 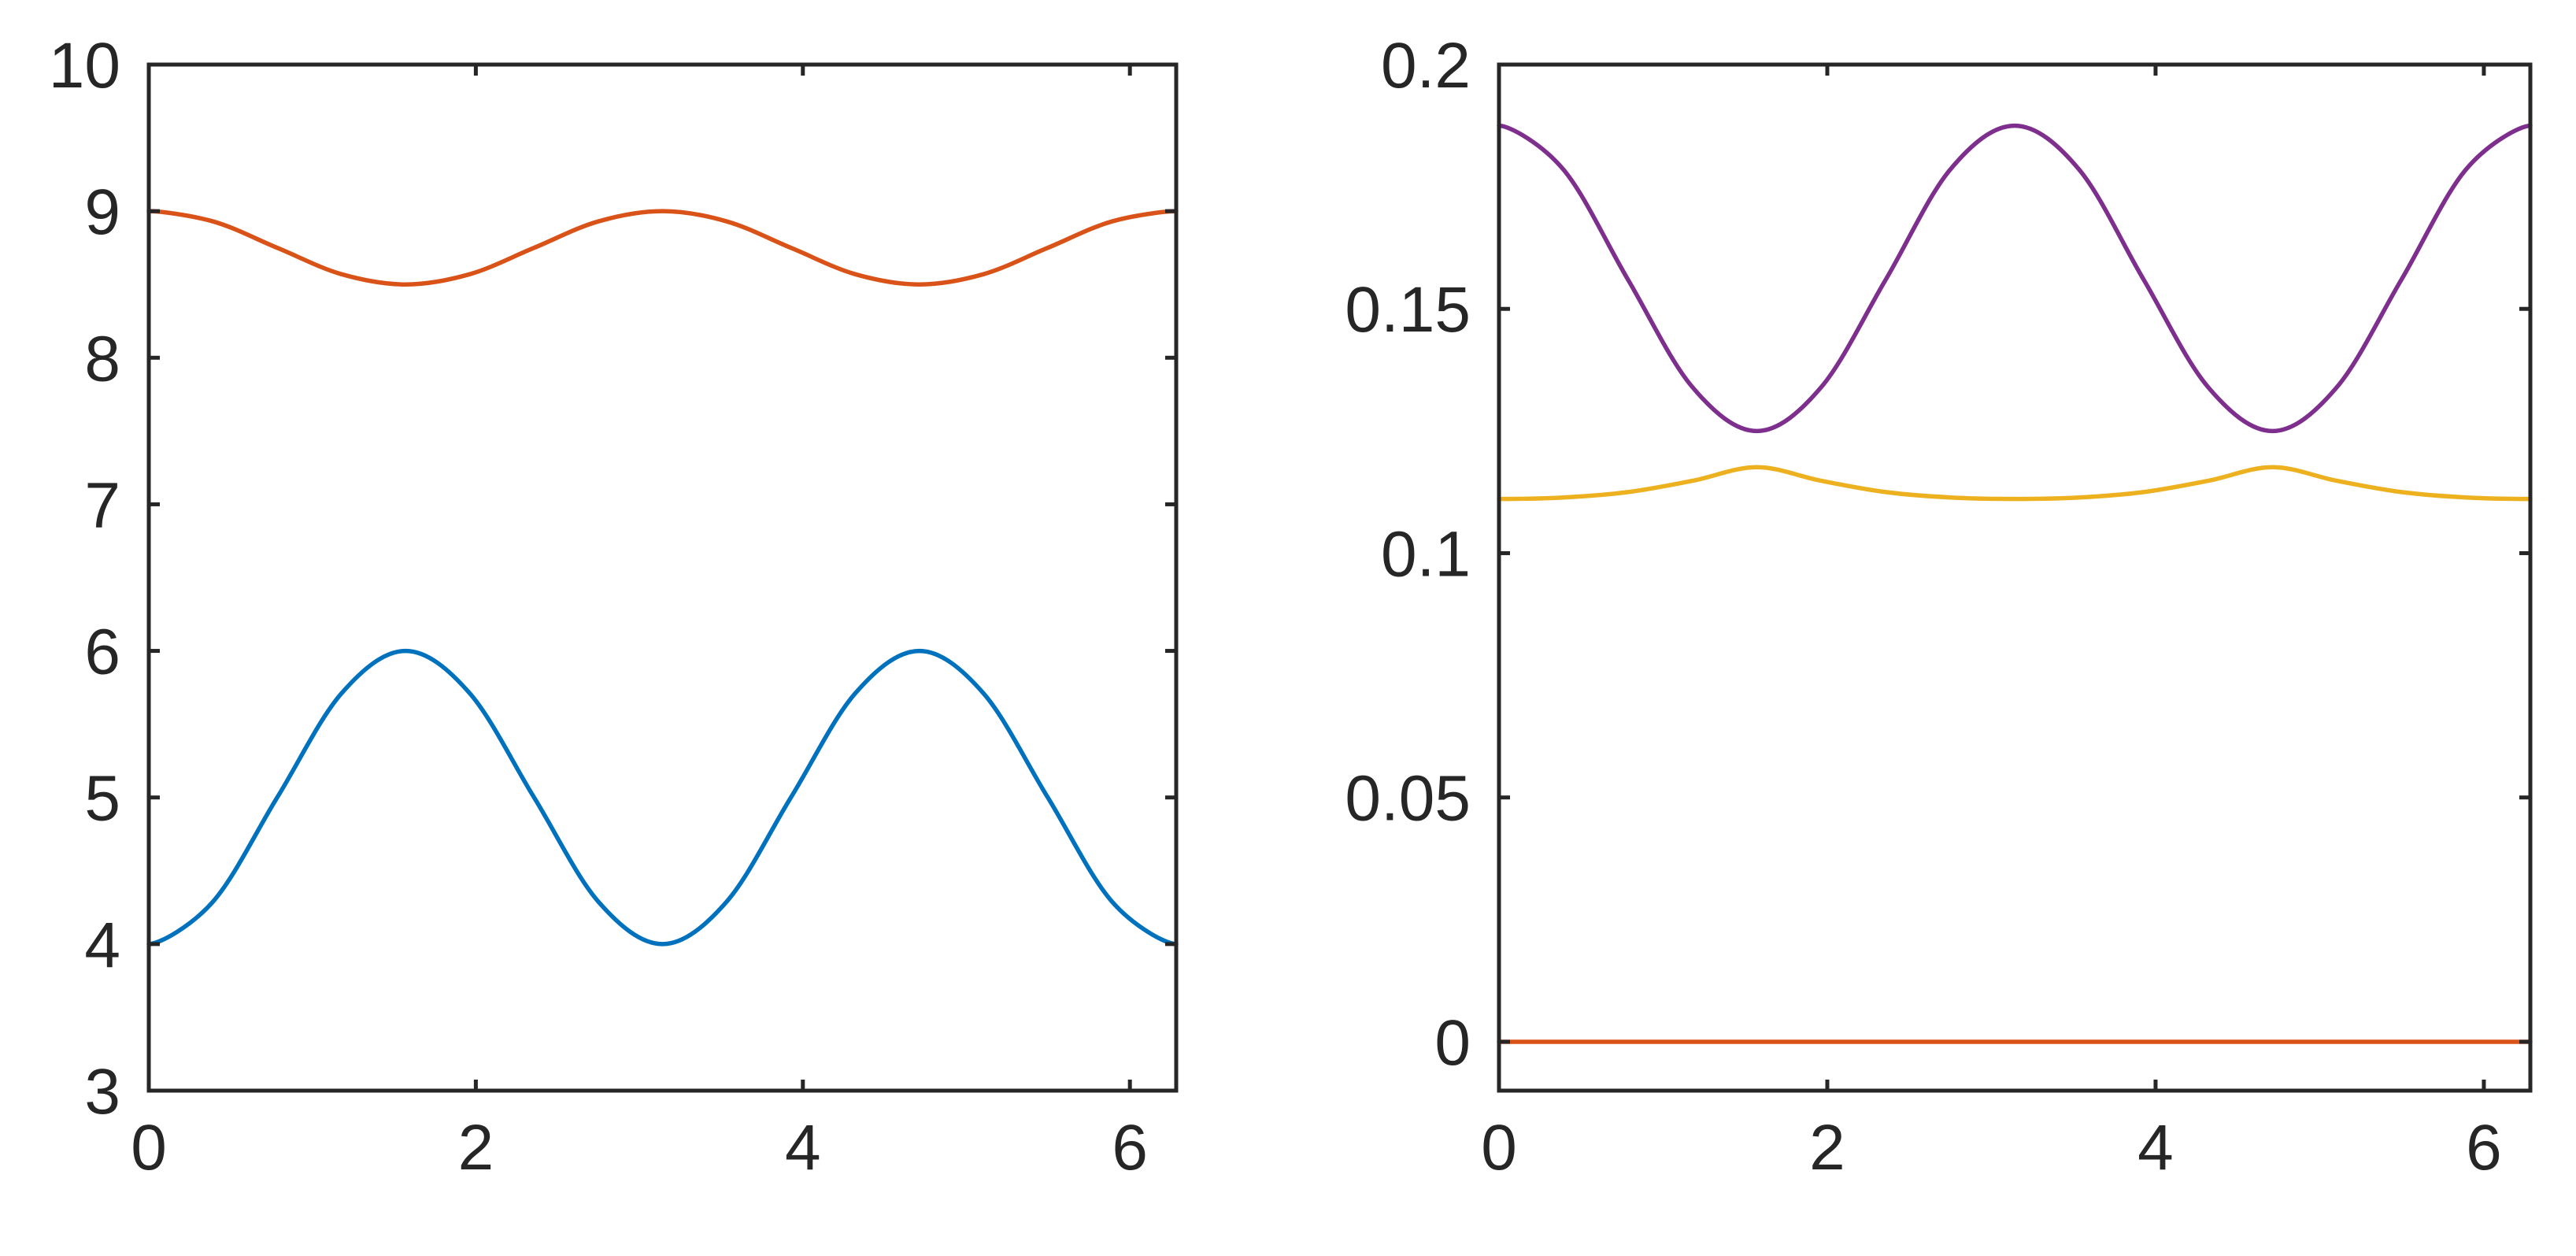 What do you see at coordinates (1452, 1043) in the screenshot?
I see `right-y-tick-label: 0` at bounding box center [1452, 1043].